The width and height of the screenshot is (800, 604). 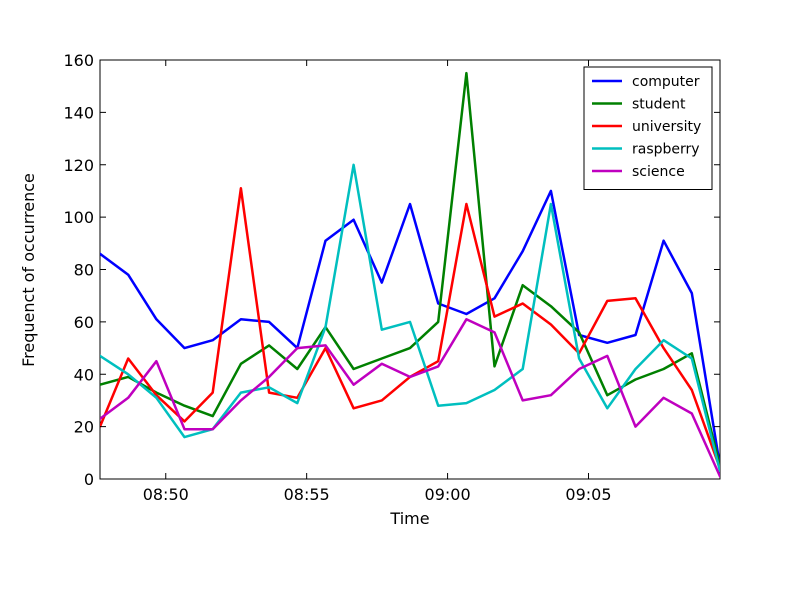 What do you see at coordinates (658, 172) in the screenshot?
I see `legend-label-science: science` at bounding box center [658, 172].